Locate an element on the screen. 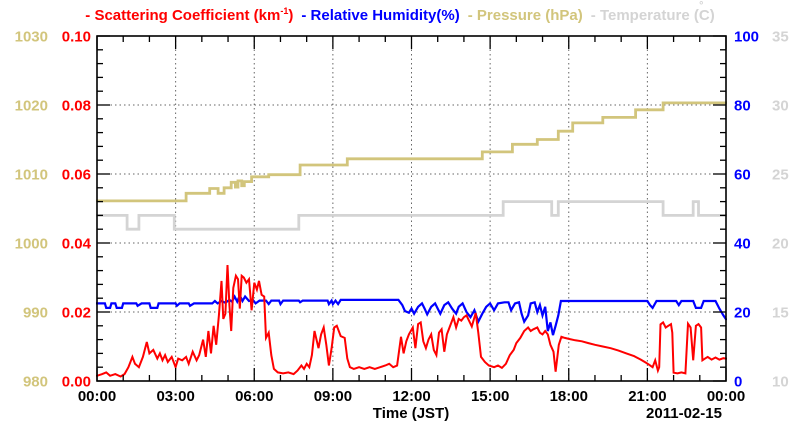  humidity-series-line is located at coordinates (411, 314).